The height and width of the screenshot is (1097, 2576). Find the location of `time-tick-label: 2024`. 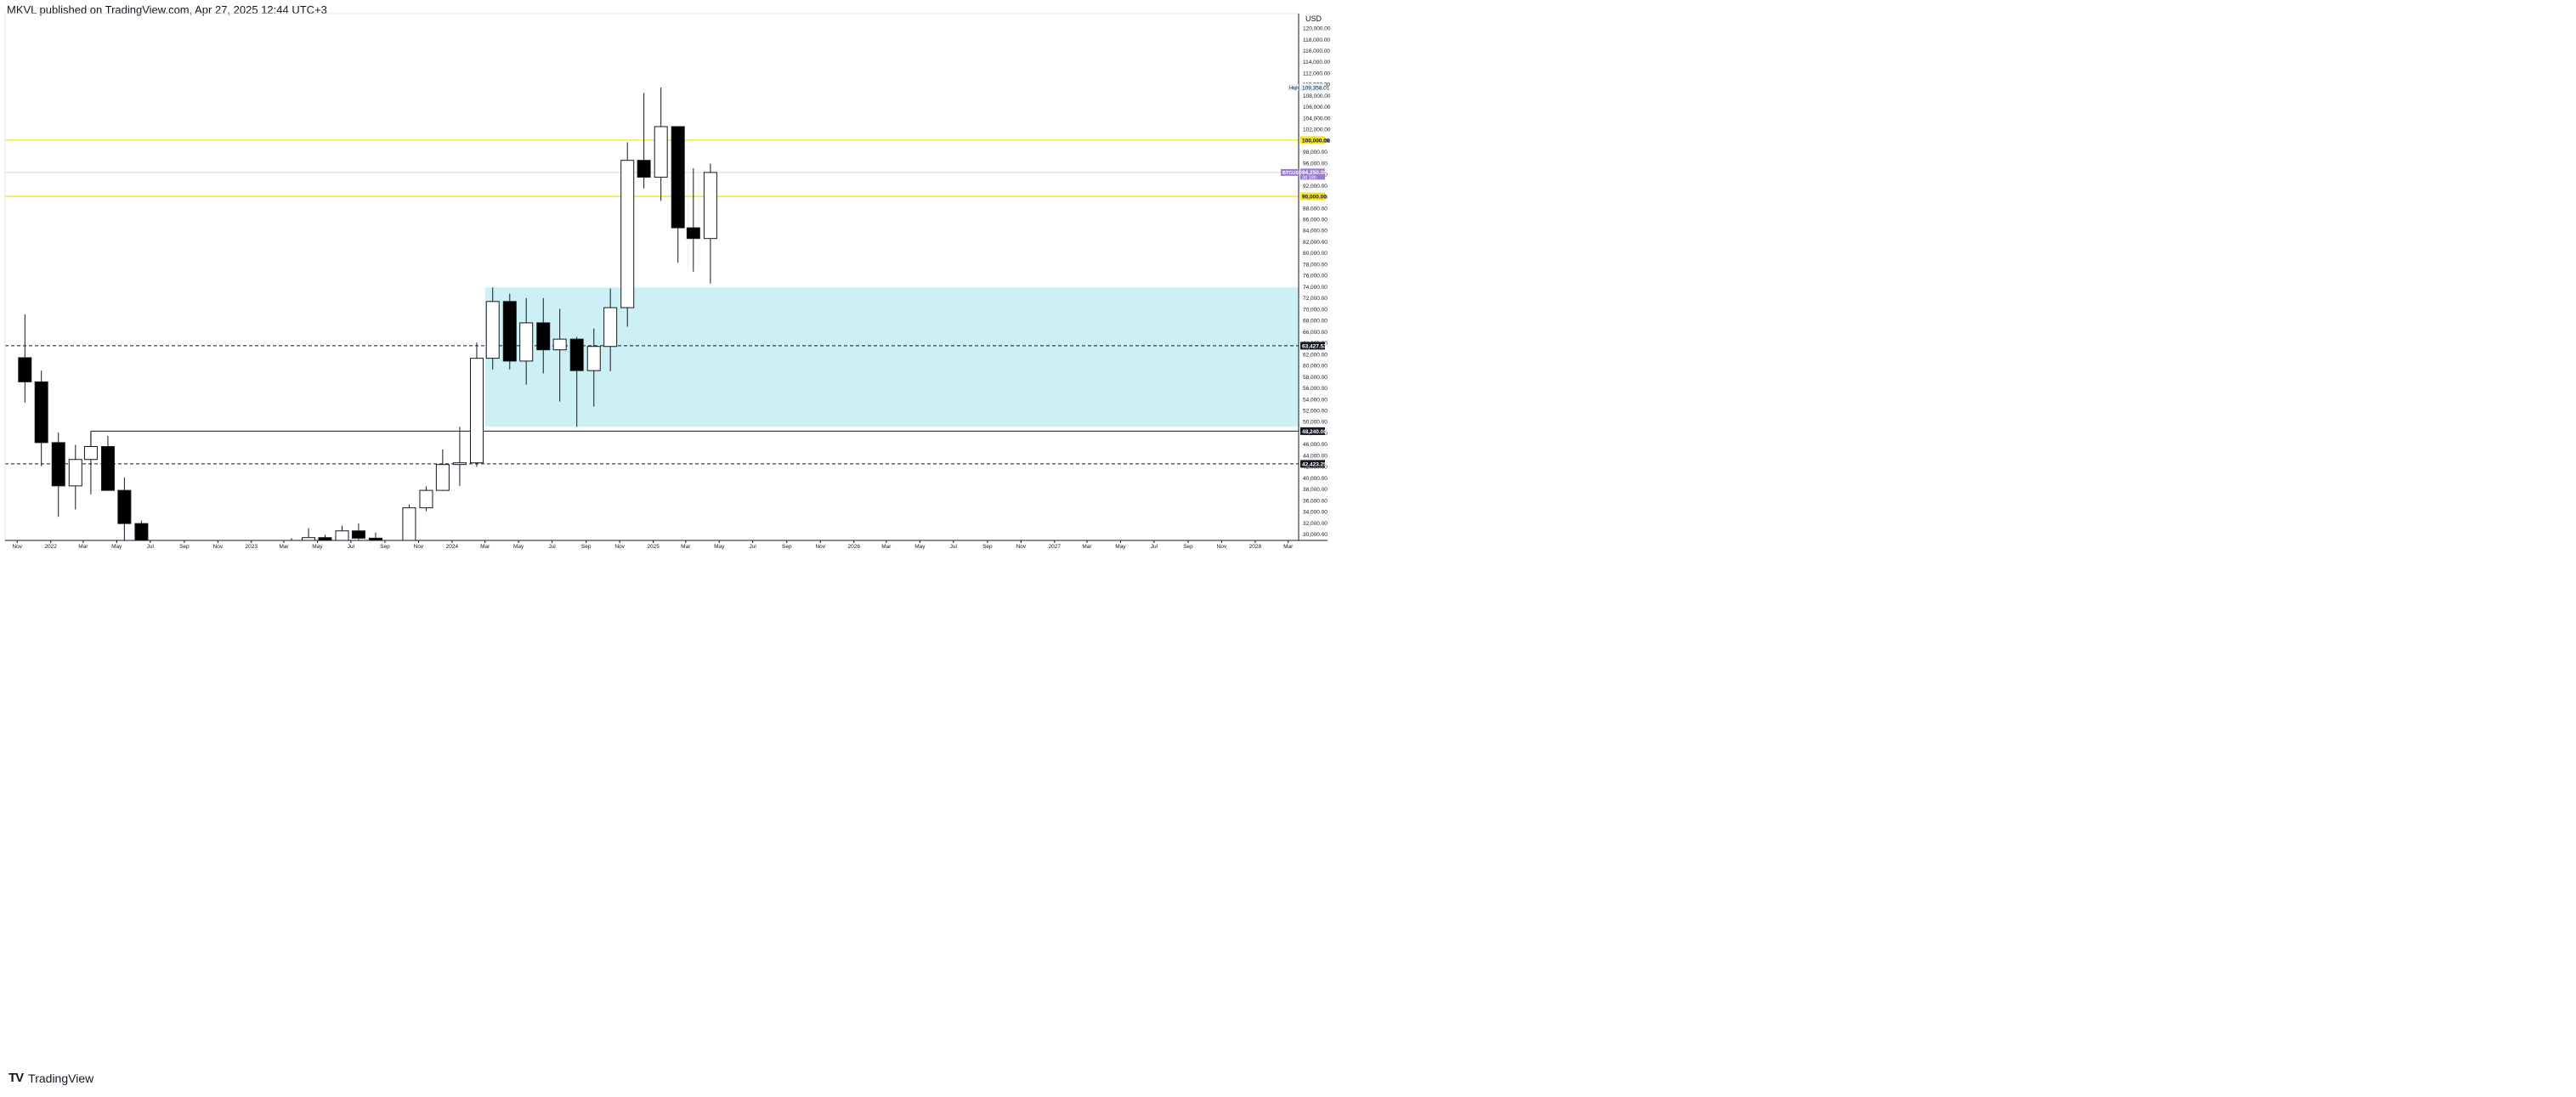

time-tick-label: 2024 is located at coordinates (452, 547).